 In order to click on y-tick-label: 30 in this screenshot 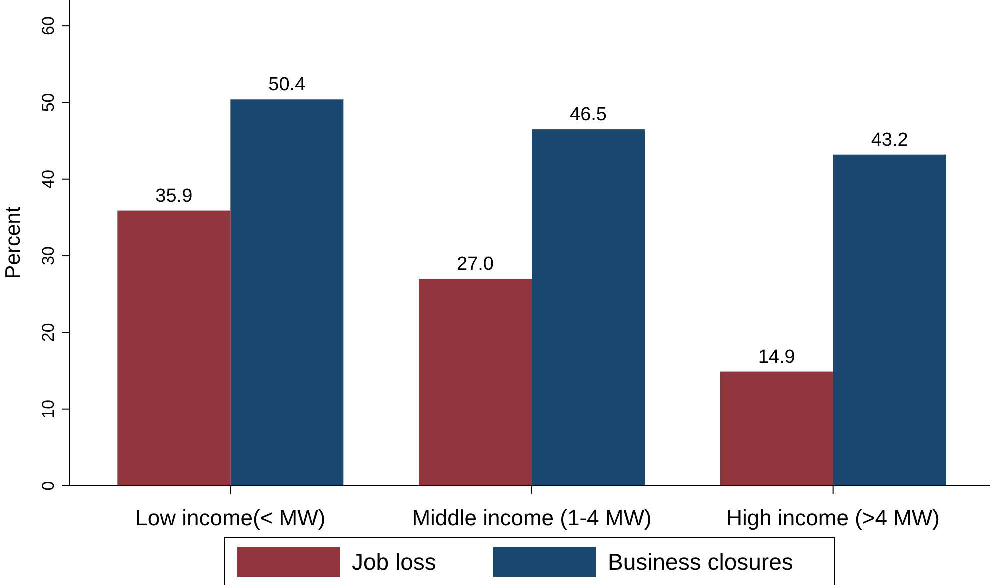, I will do `click(48, 256)`.